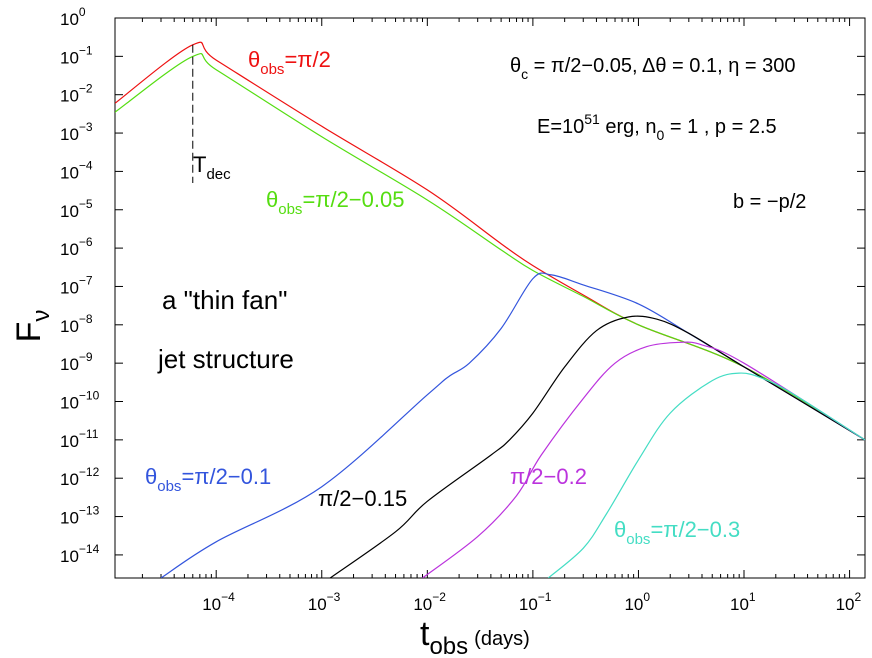 This screenshot has width=872, height=658. Describe the element at coordinates (76, 362) in the screenshot. I see `y-tick-label: 10⁻⁹` at that location.